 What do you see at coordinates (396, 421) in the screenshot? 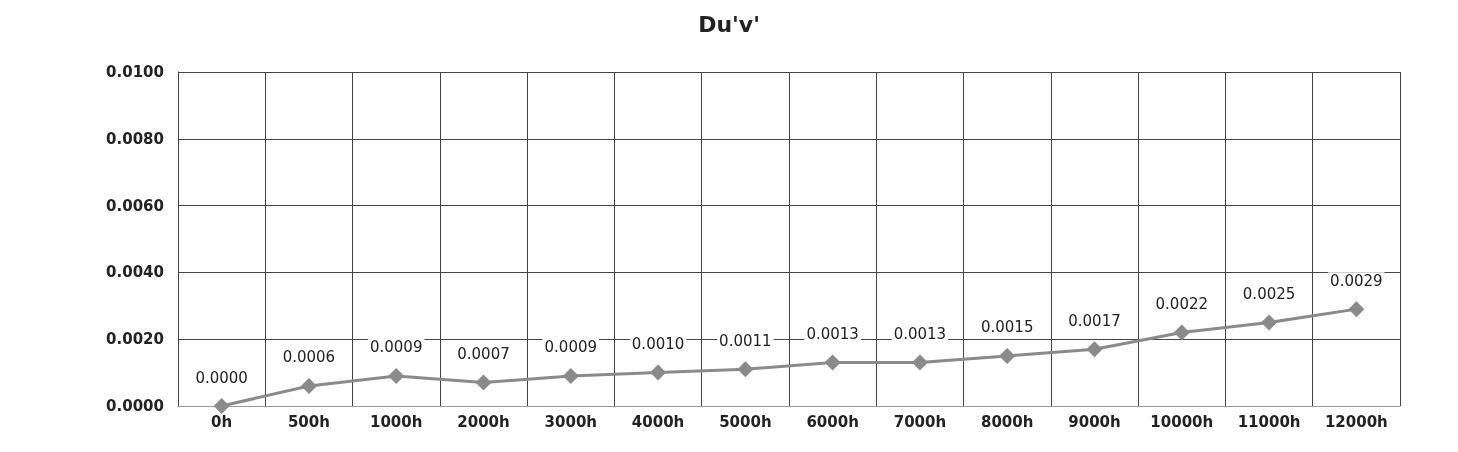
I see `x-tick-label: 1000h` at bounding box center [396, 421].